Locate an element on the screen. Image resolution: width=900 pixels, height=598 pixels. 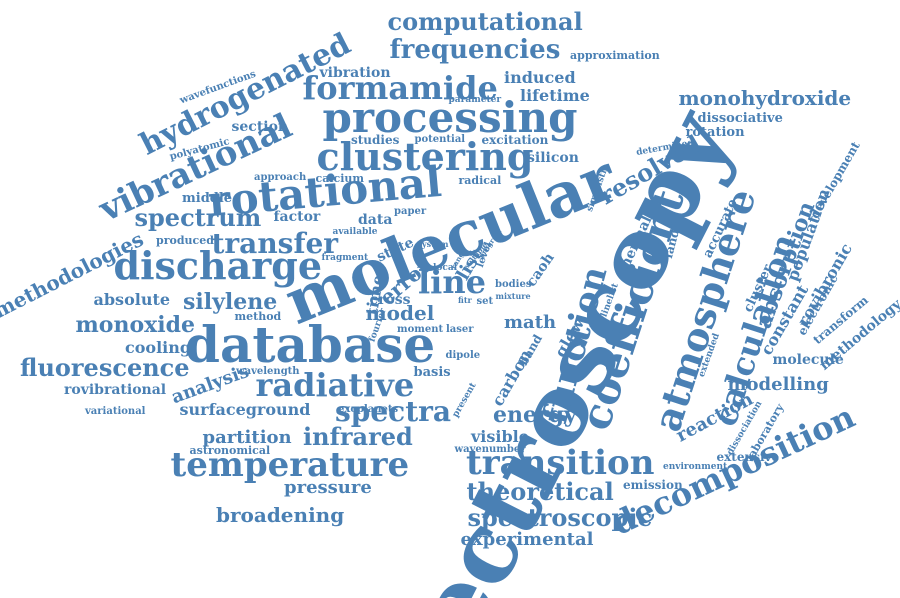
word-caoh: caoh is located at coordinates (540, 270).